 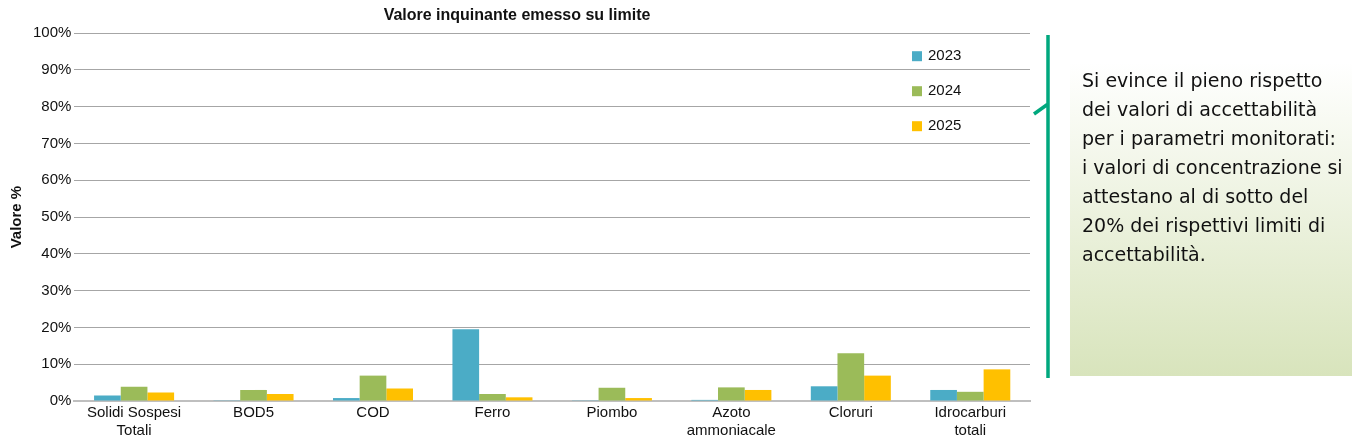 I want to click on y-tick-label: 10%, so click(x=56, y=363).